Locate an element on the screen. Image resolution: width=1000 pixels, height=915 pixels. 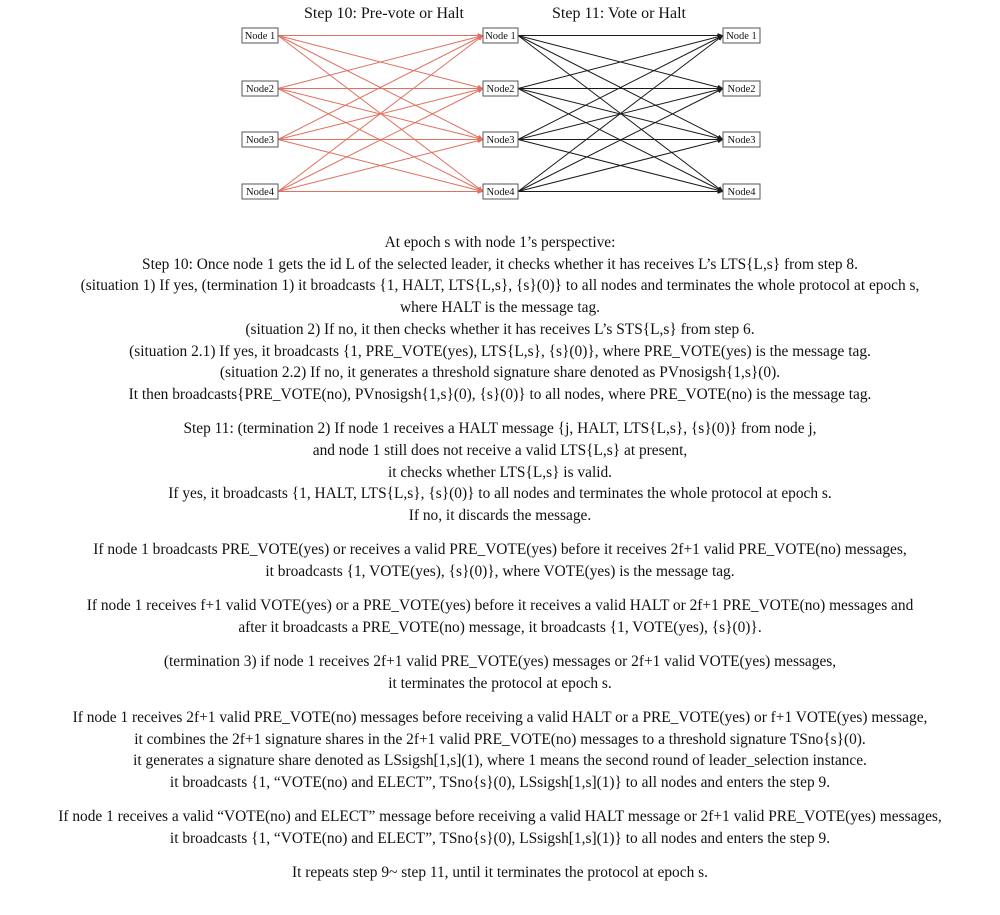
node-box-col2-row2: Node2 is located at coordinates (500, 88).